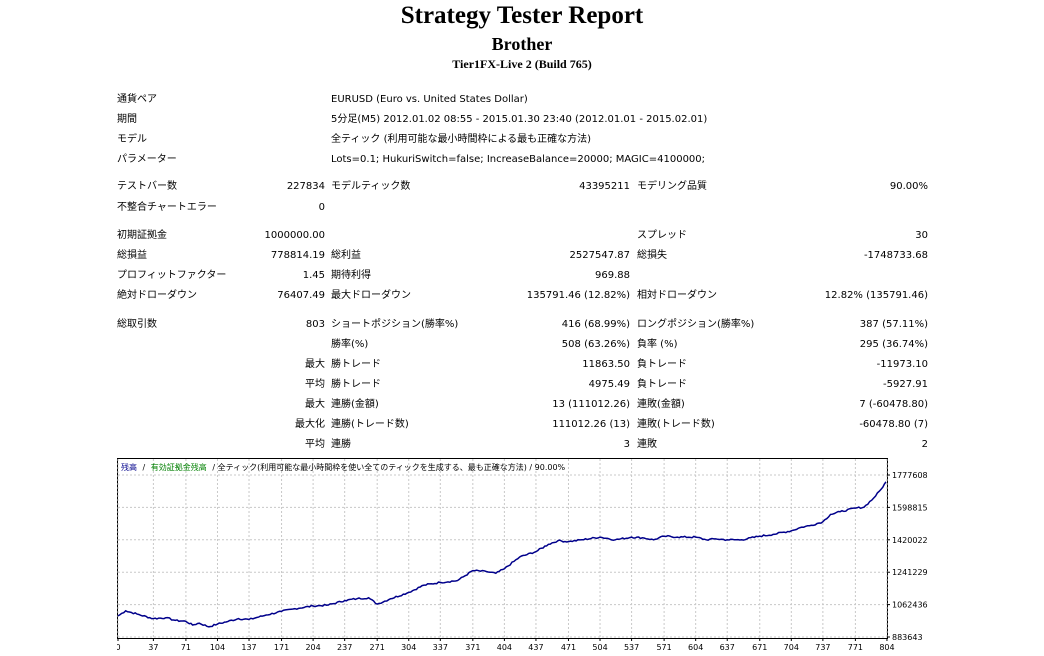 The image size is (1044, 656). What do you see at coordinates (908, 186) in the screenshot?
I see `model-quality-value: 90.00%` at bounding box center [908, 186].